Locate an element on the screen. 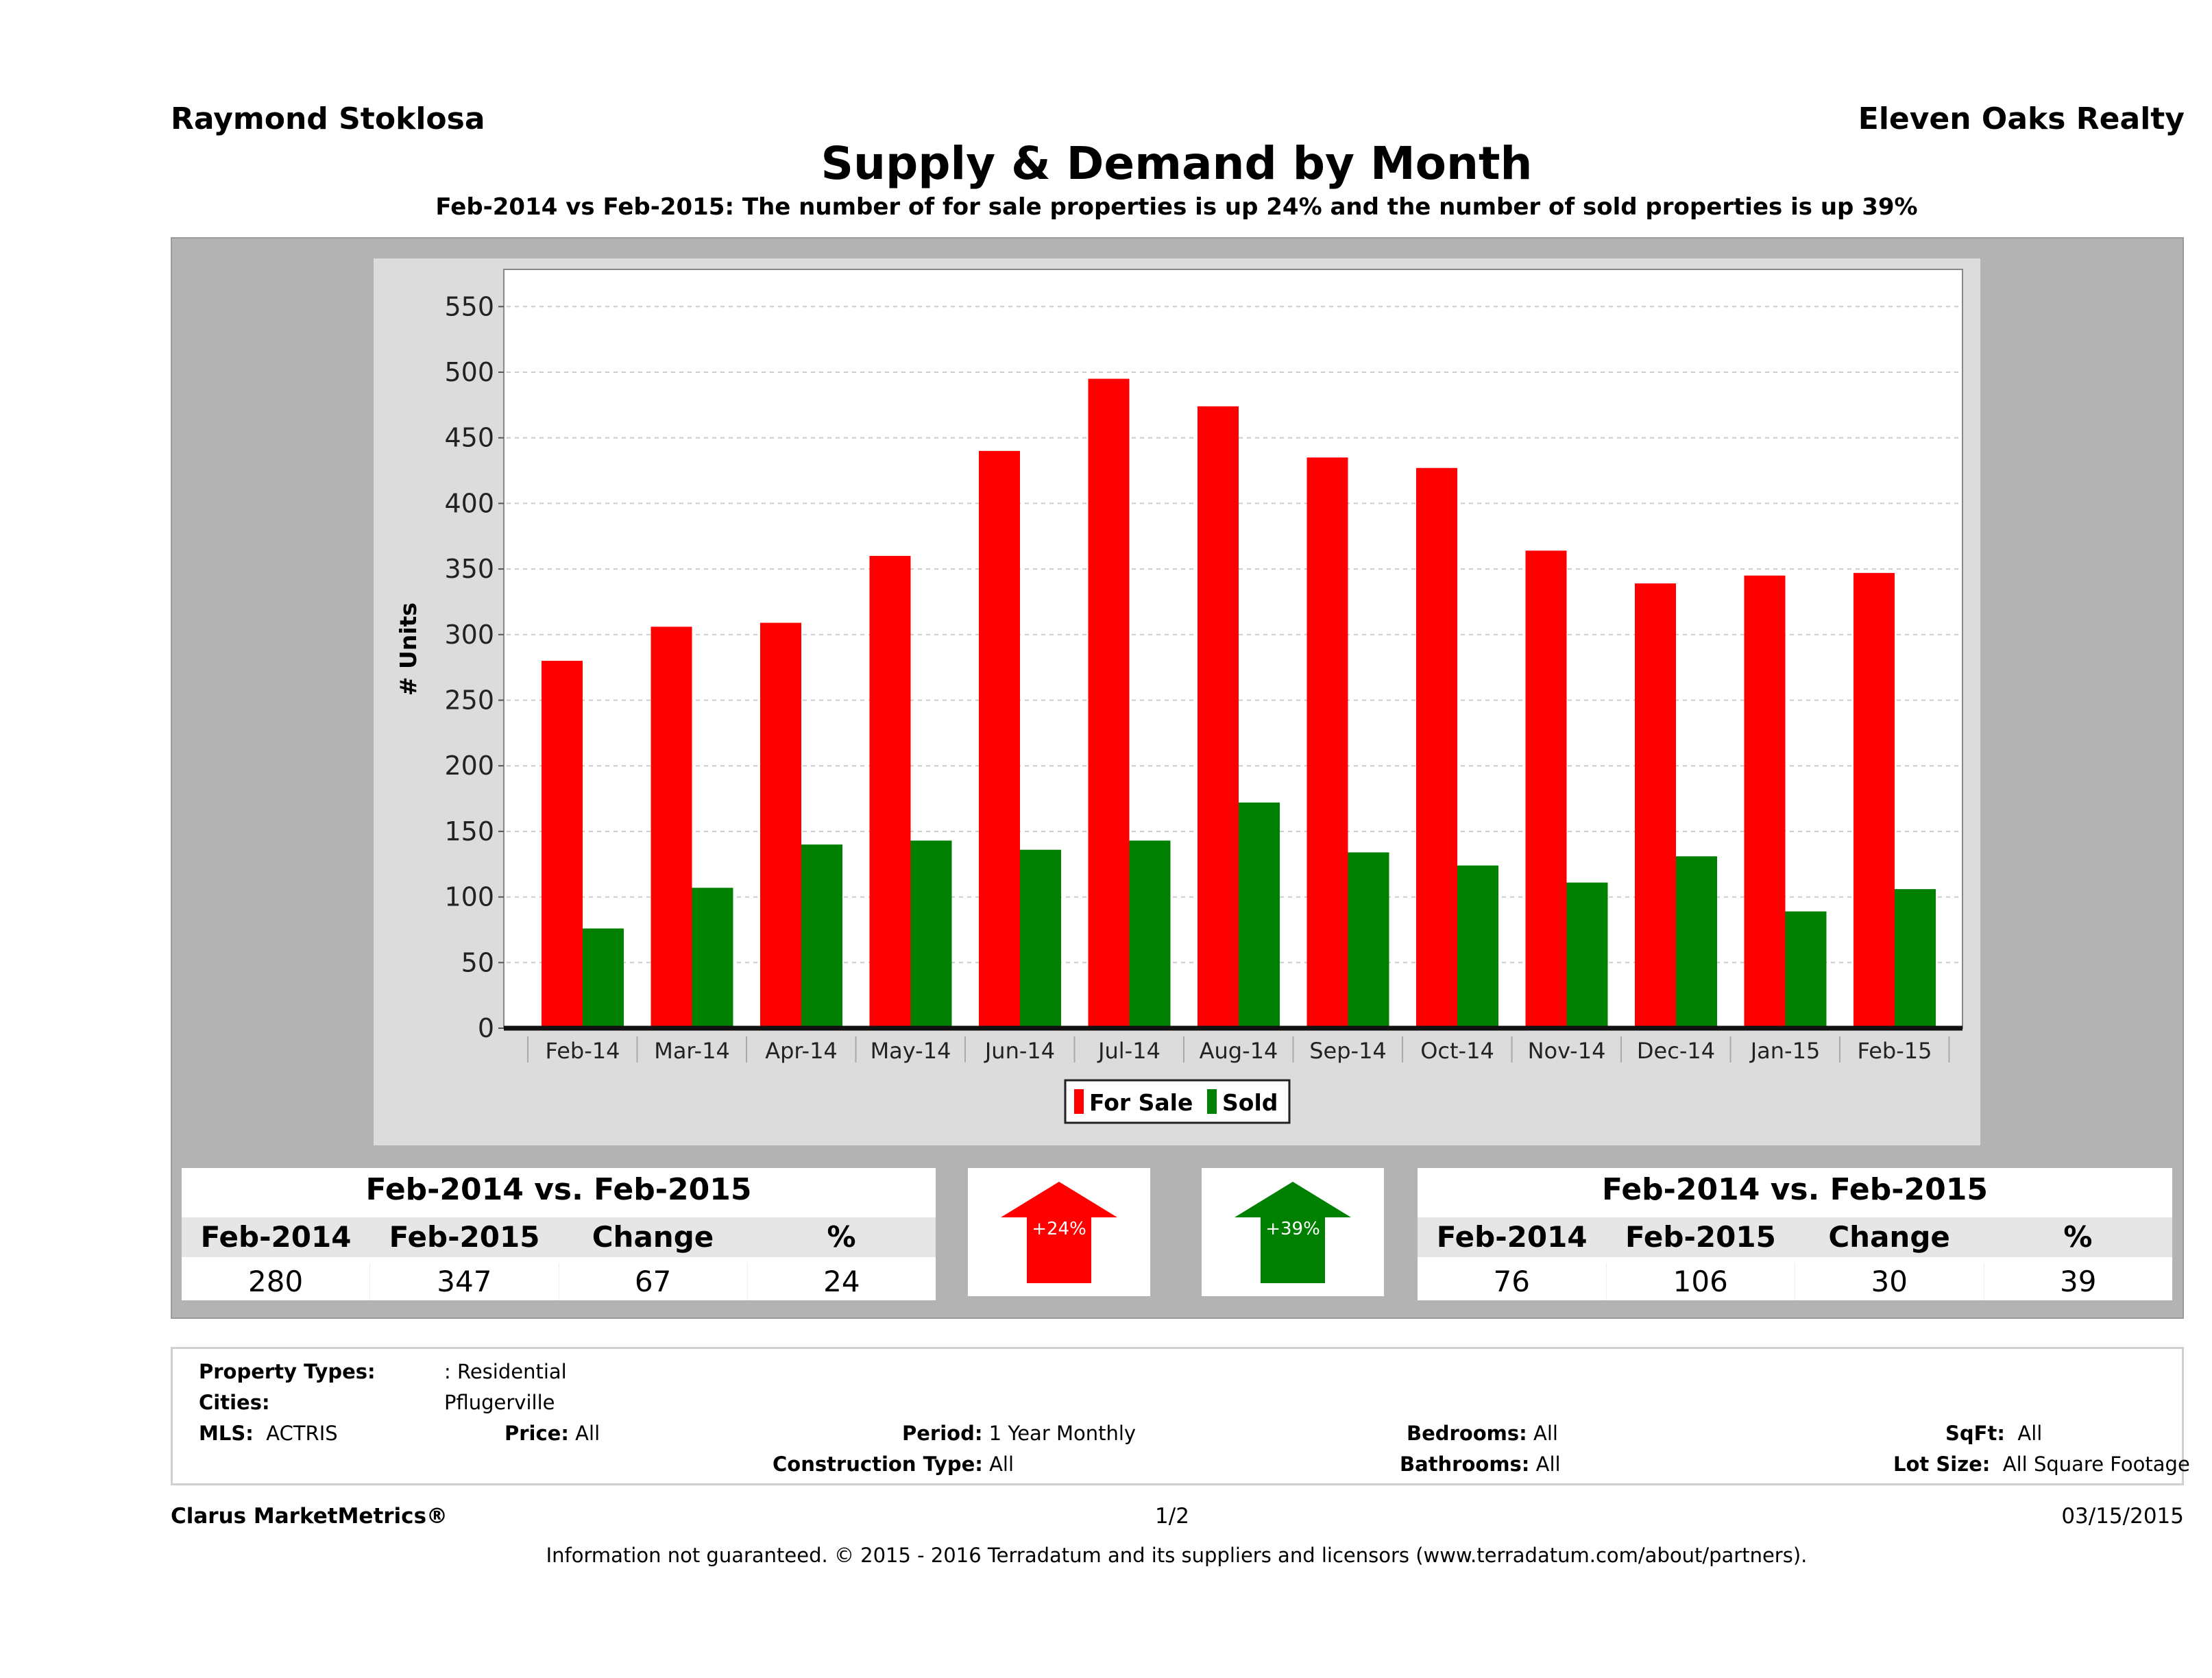  sold-summary-title: Feb-2014 vs. Feb-2015 is located at coordinates (1795, 1189).